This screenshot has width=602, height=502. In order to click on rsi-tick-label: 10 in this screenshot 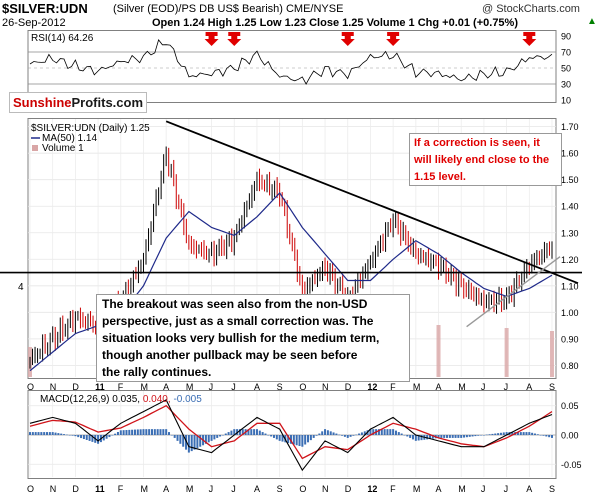, I will do `click(566, 100)`.